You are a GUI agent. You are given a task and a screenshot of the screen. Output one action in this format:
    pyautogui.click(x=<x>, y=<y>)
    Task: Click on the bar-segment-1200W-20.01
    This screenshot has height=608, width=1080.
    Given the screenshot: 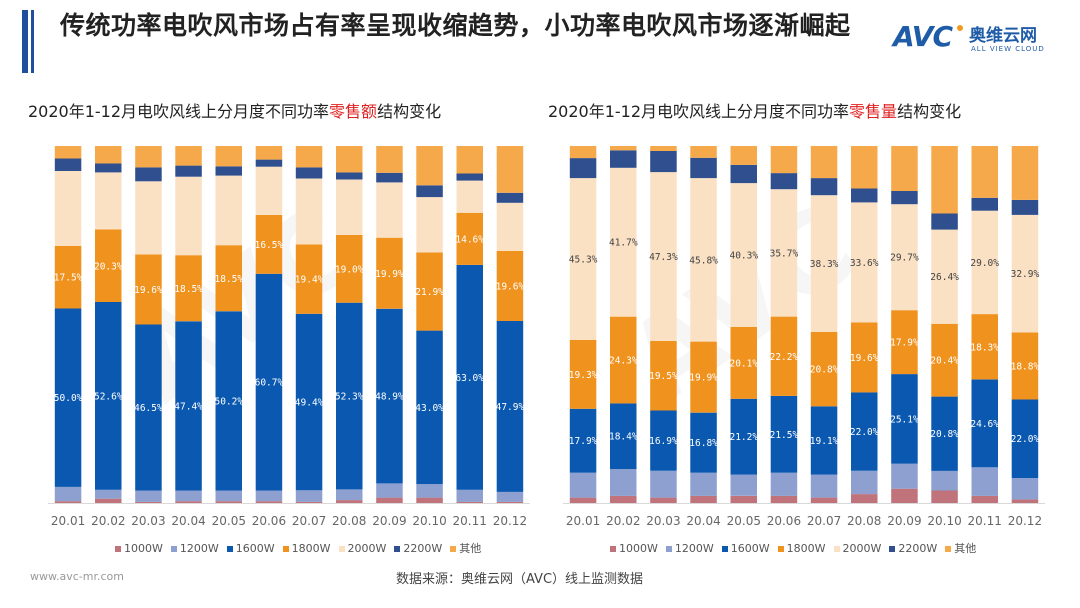 What is the action you would take?
    pyautogui.click(x=68, y=494)
    